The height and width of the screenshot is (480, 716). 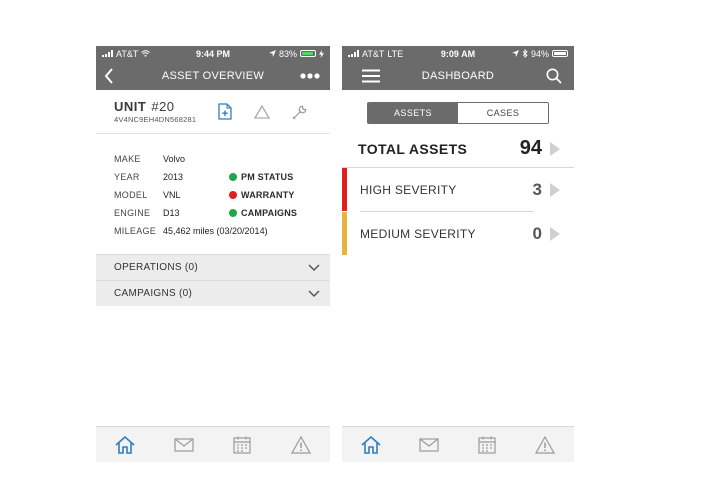 I want to click on charging-icon, so click(x=321, y=53).